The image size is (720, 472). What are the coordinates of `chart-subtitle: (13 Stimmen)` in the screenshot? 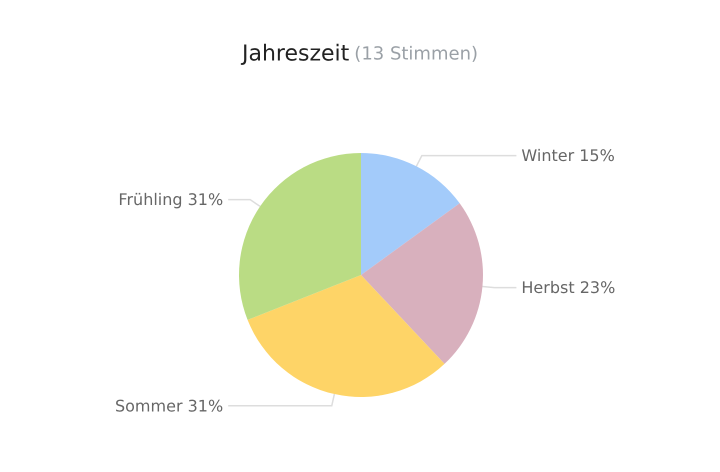 It's located at (416, 54).